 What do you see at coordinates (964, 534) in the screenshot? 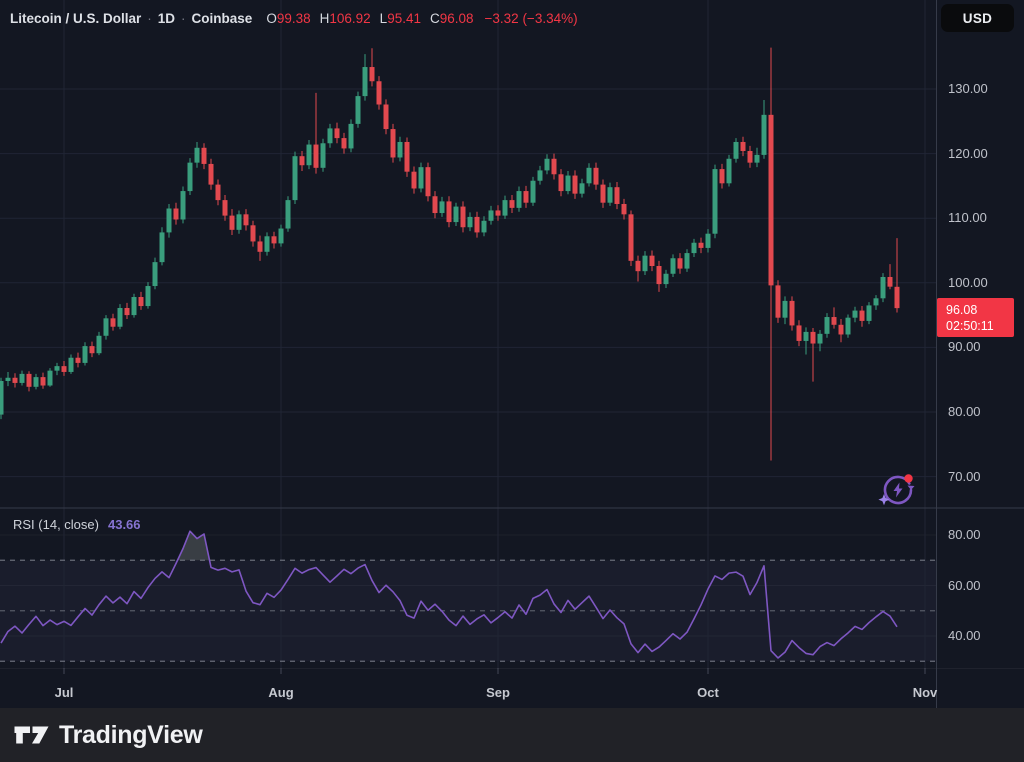
I see `rsi-tick-label: 80.00` at bounding box center [964, 534].